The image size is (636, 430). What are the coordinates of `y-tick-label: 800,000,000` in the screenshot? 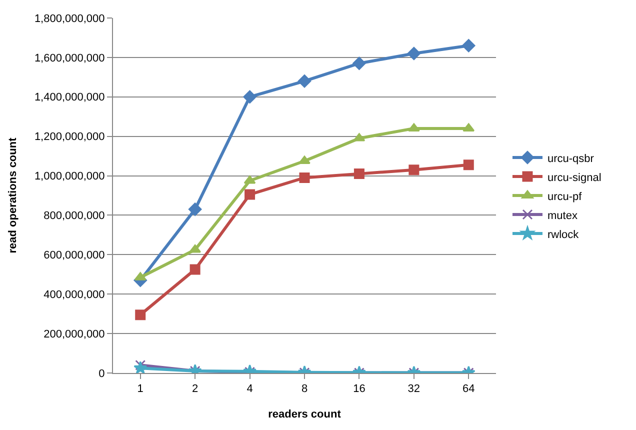 It's located at (74, 216).